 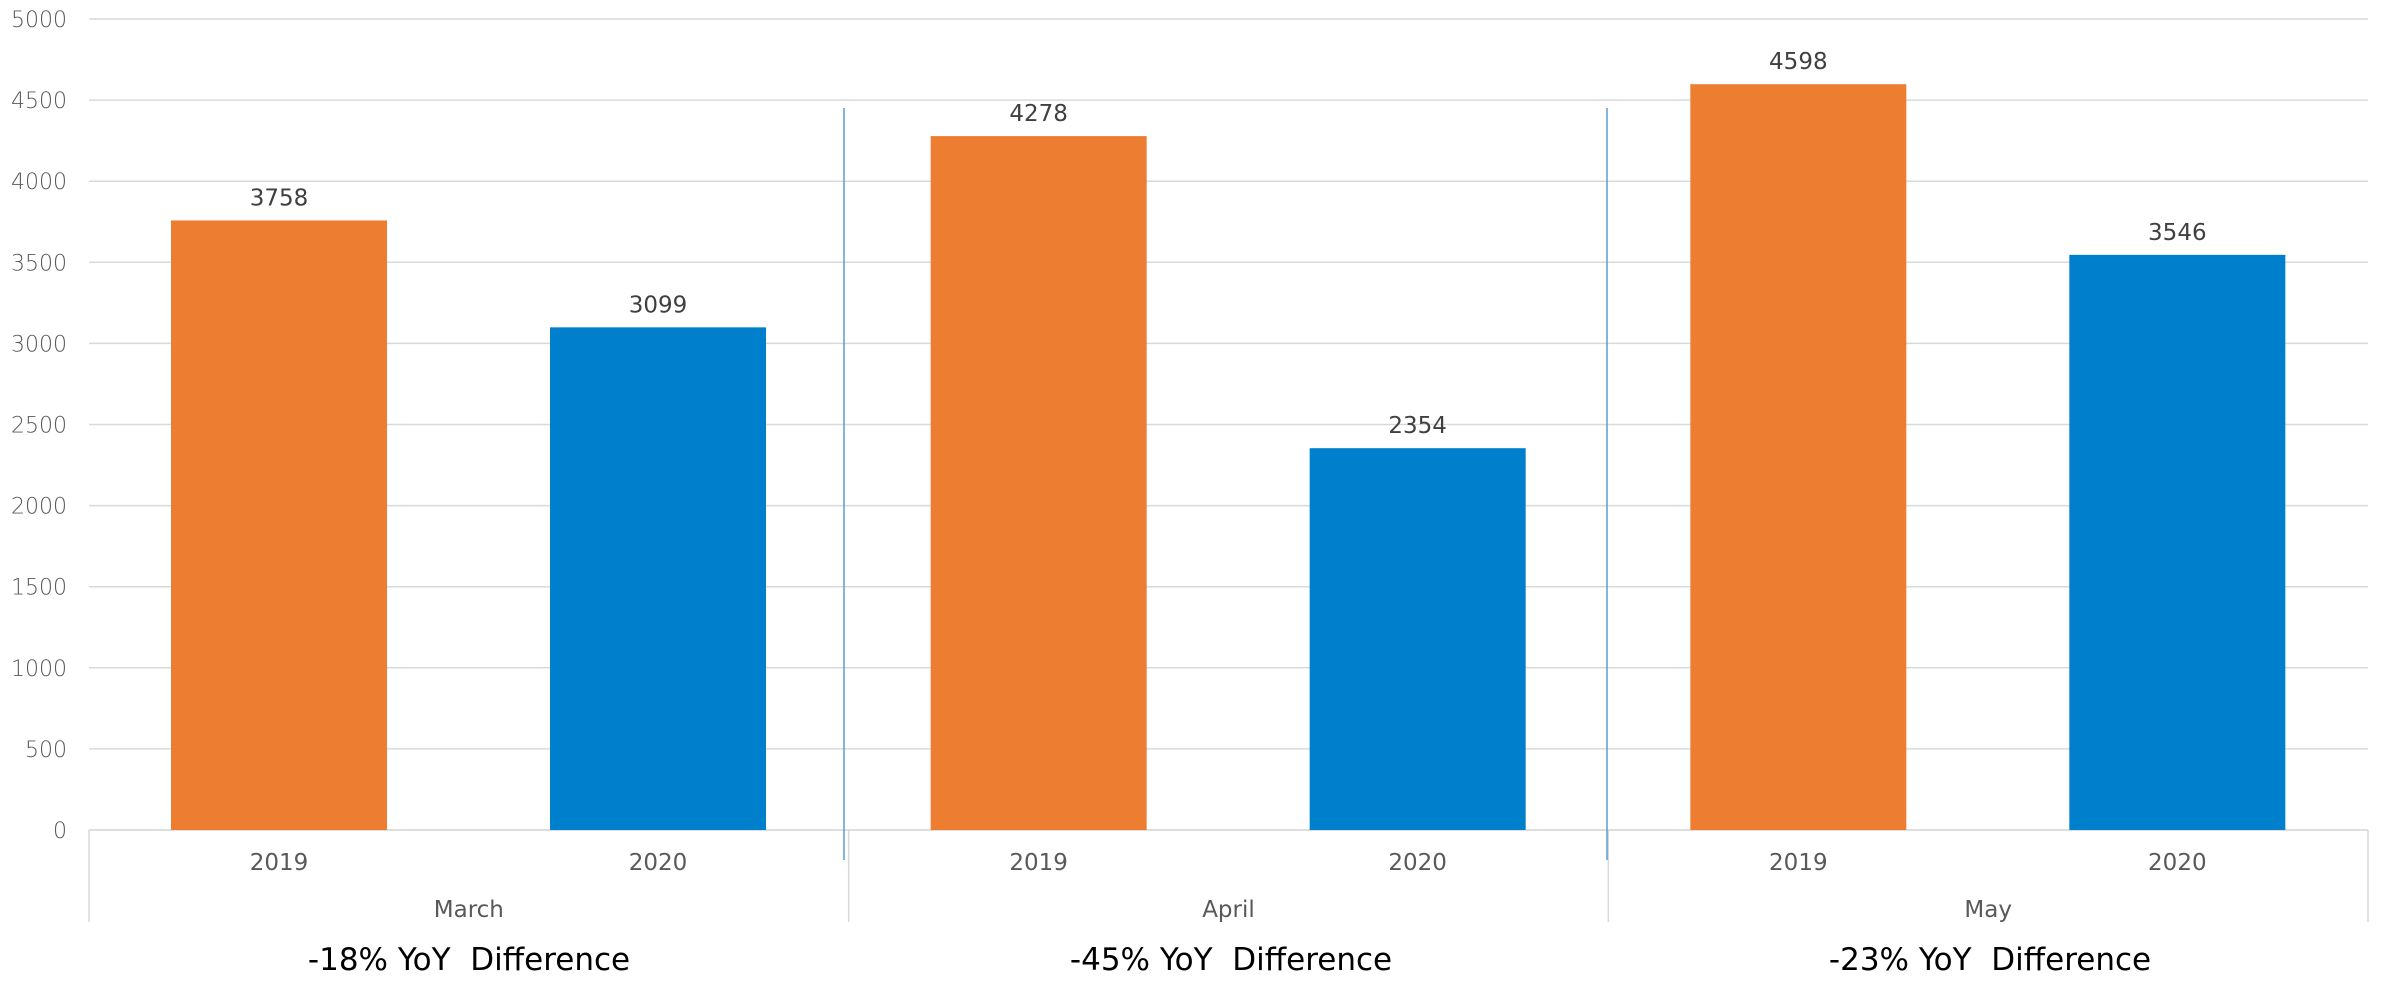 I want to click on group-label-april: April, so click(x=1228, y=910).